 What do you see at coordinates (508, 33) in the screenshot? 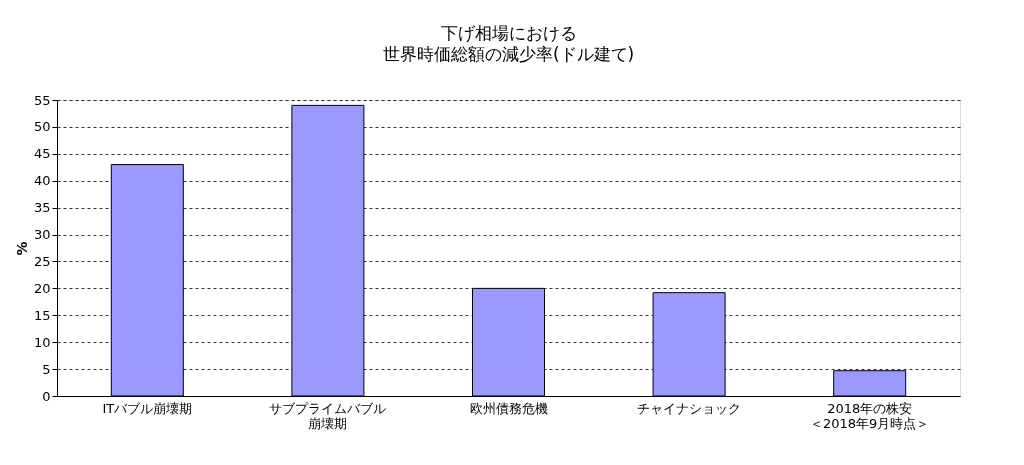
I see `chart-title: 下げ相場における` at bounding box center [508, 33].